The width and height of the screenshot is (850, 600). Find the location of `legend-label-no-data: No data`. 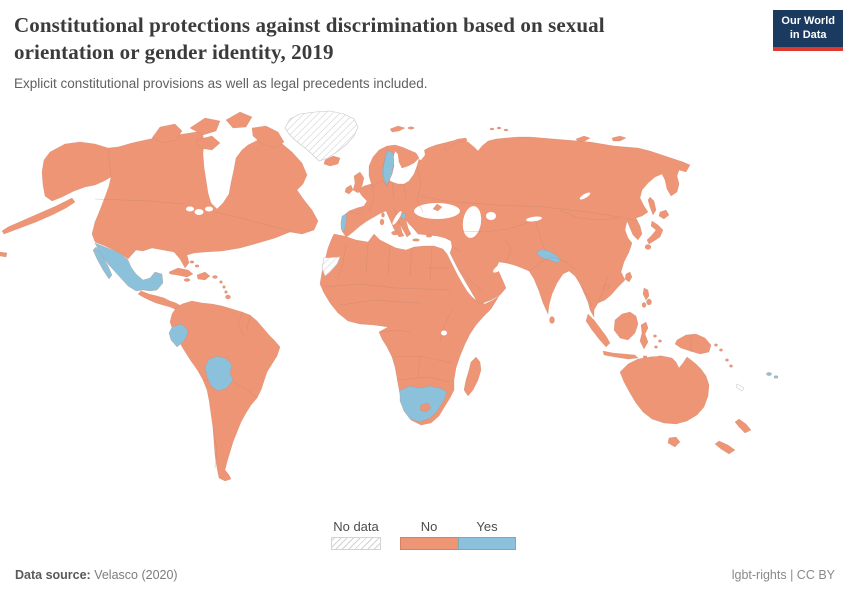

legend-label-no-data: No data is located at coordinates (356, 526).